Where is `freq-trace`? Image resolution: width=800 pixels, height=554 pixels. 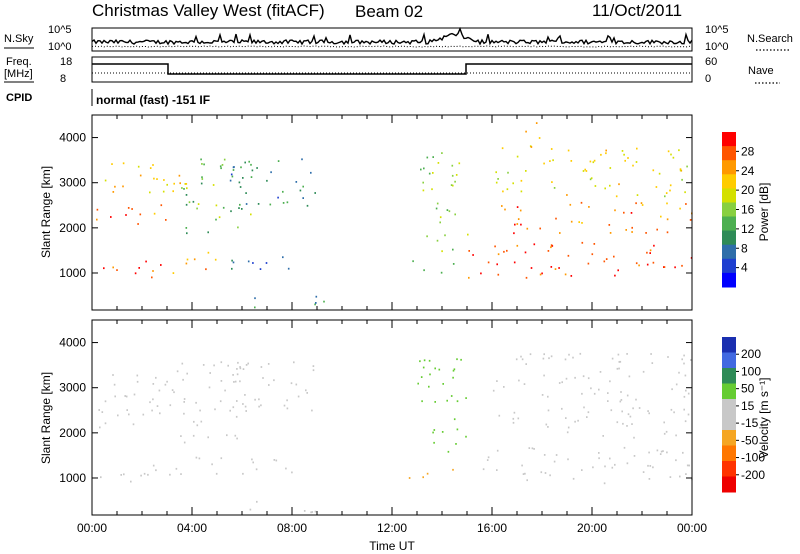
freq-trace is located at coordinates (392, 69).